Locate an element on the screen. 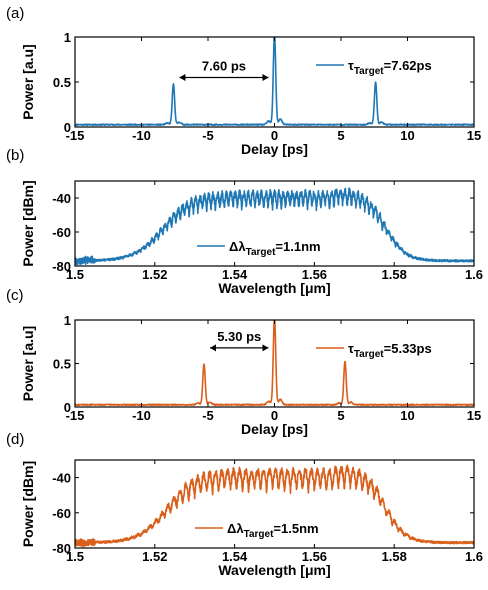  legend: τTarget=5.33ps is located at coordinates (374, 350).